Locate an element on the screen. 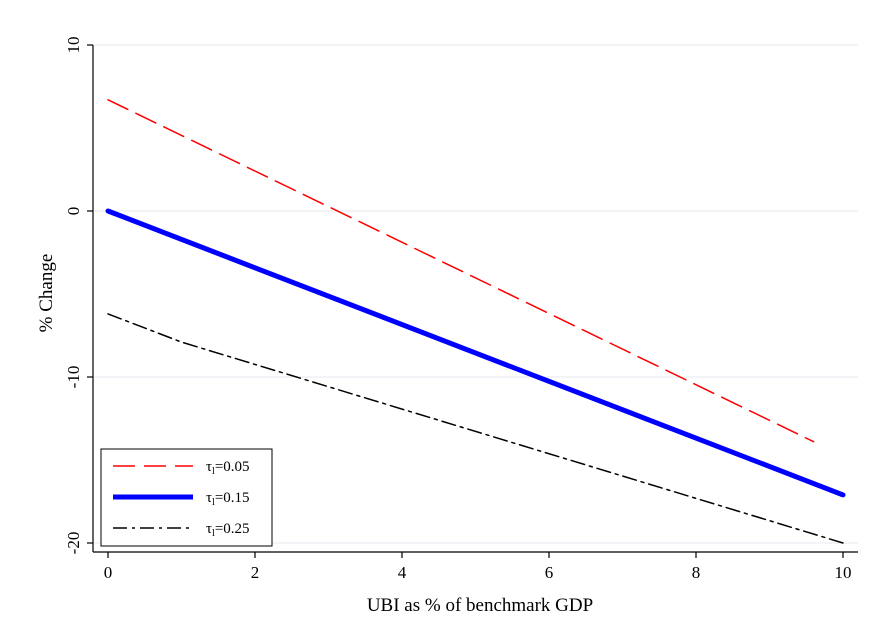  x-tick-label-5: 10 is located at coordinates (843, 572).